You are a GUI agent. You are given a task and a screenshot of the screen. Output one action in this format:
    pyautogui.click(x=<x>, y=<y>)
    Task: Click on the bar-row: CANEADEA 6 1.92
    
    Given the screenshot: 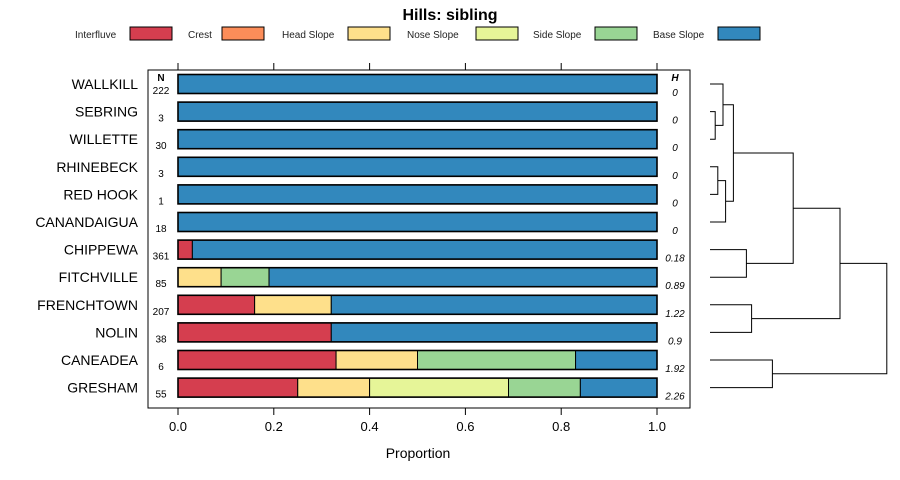 What is the action you would take?
    pyautogui.click(x=373, y=362)
    